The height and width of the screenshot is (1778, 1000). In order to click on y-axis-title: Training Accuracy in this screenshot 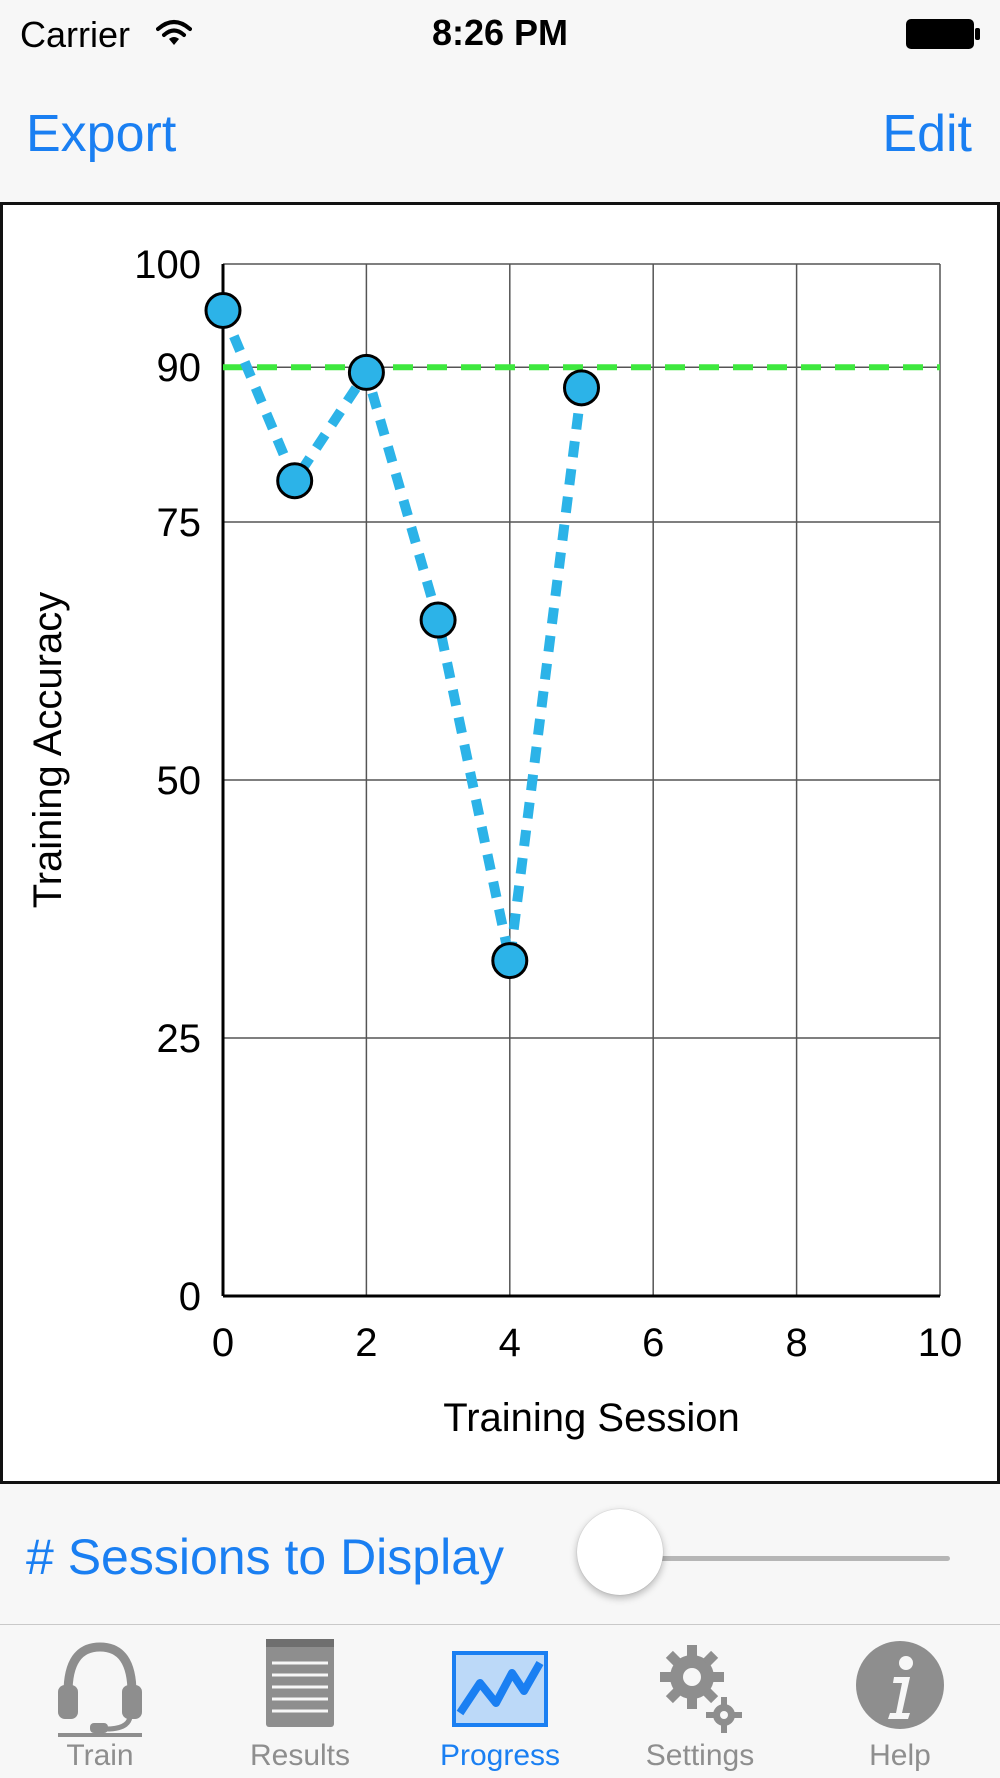, I will do `click(48, 750)`.